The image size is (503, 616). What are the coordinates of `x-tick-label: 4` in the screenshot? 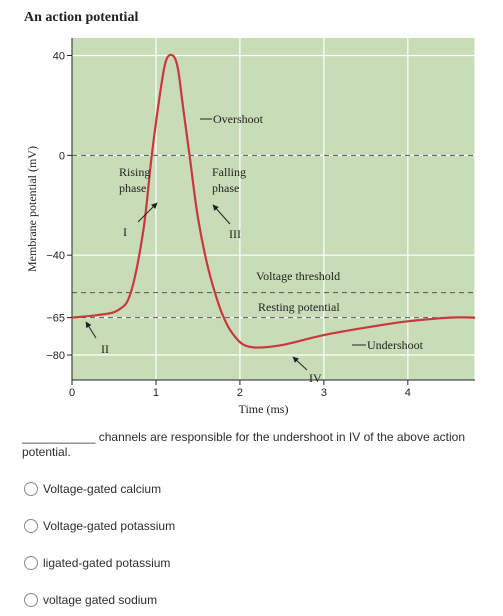 It's located at (408, 393).